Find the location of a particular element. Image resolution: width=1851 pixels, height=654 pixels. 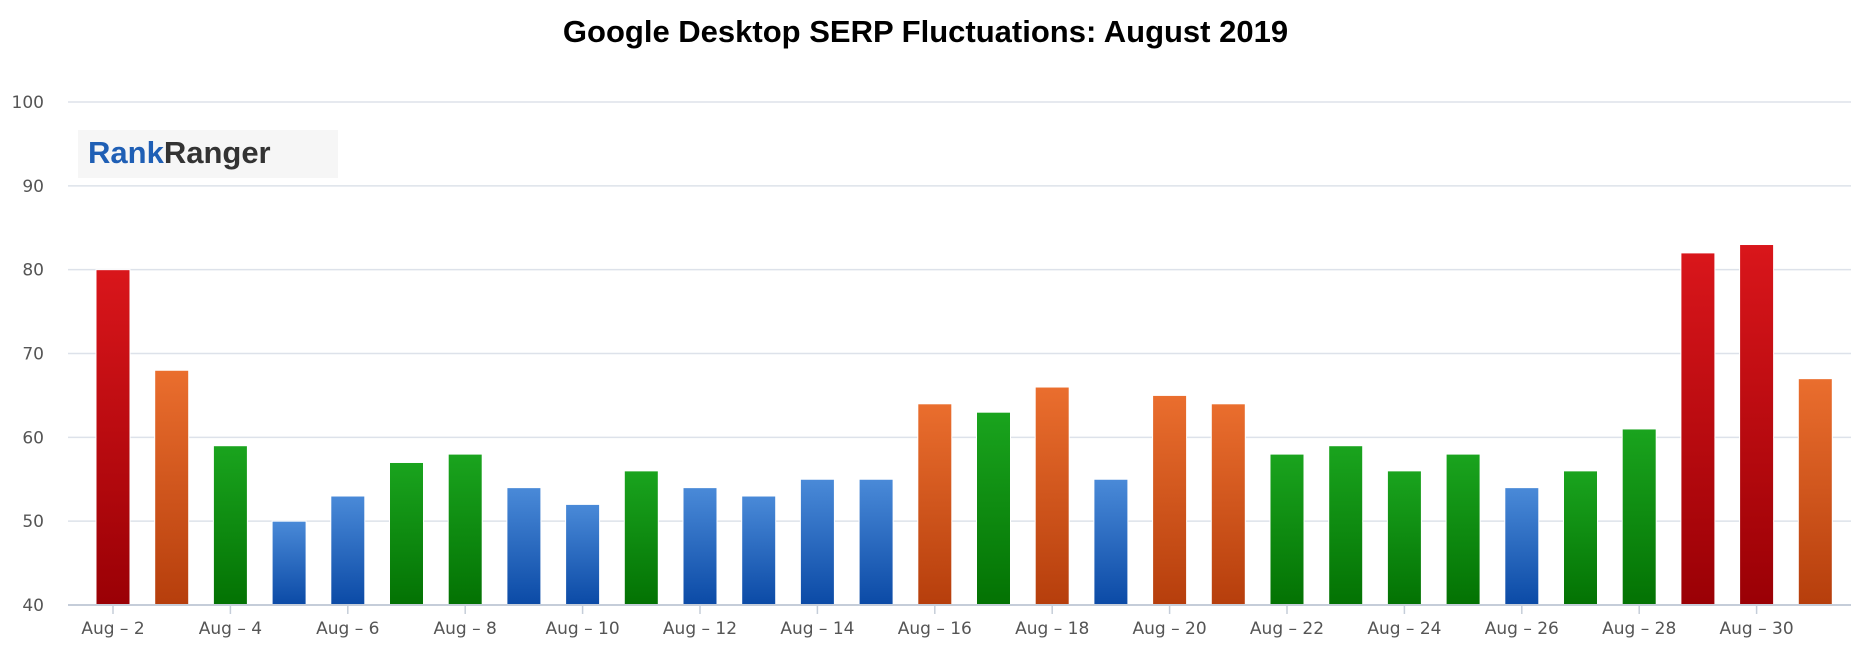

y-tick-label: 80 is located at coordinates (33, 271).